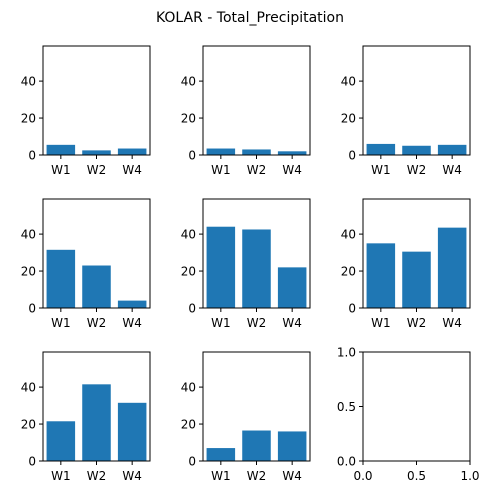  I want to click on subplot-8: W1 W2 W4 0 20 40, so click(246, 417).